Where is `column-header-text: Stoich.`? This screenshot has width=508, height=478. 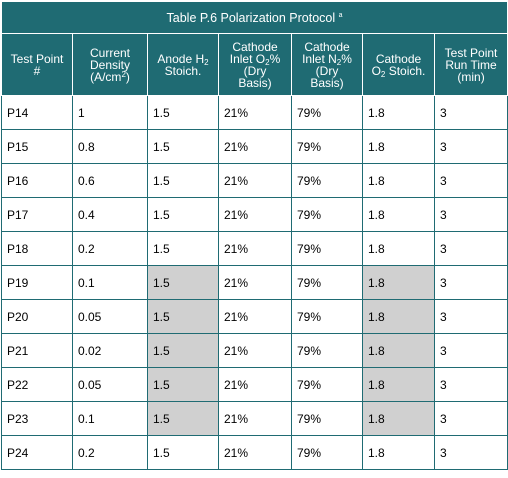
column-header-text: Stoich. is located at coordinates (183, 70).